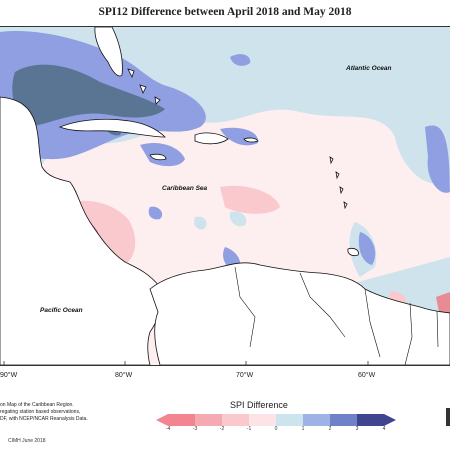 The image size is (450, 450). I want to click on land-jamaica, so click(158, 157).